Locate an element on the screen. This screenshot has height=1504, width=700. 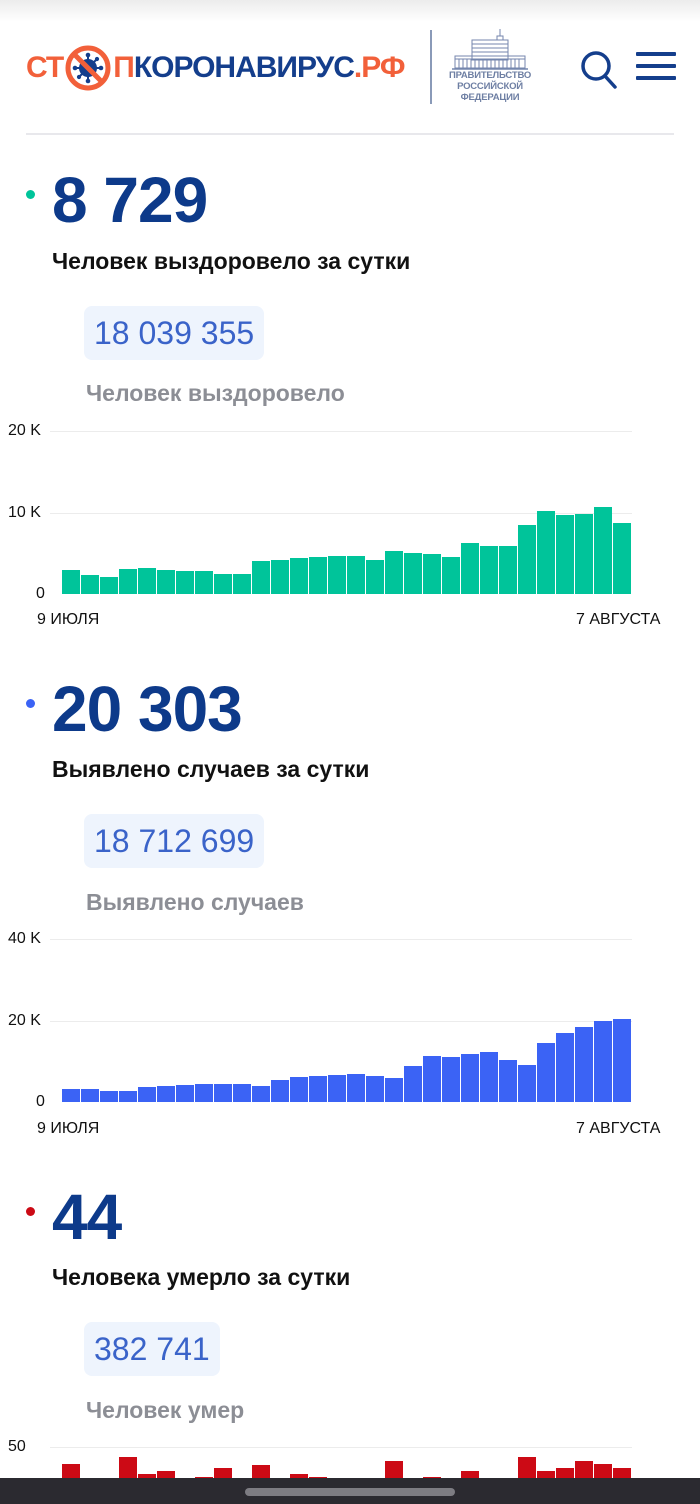
recovered-dot-icon is located at coordinates (30, 194).